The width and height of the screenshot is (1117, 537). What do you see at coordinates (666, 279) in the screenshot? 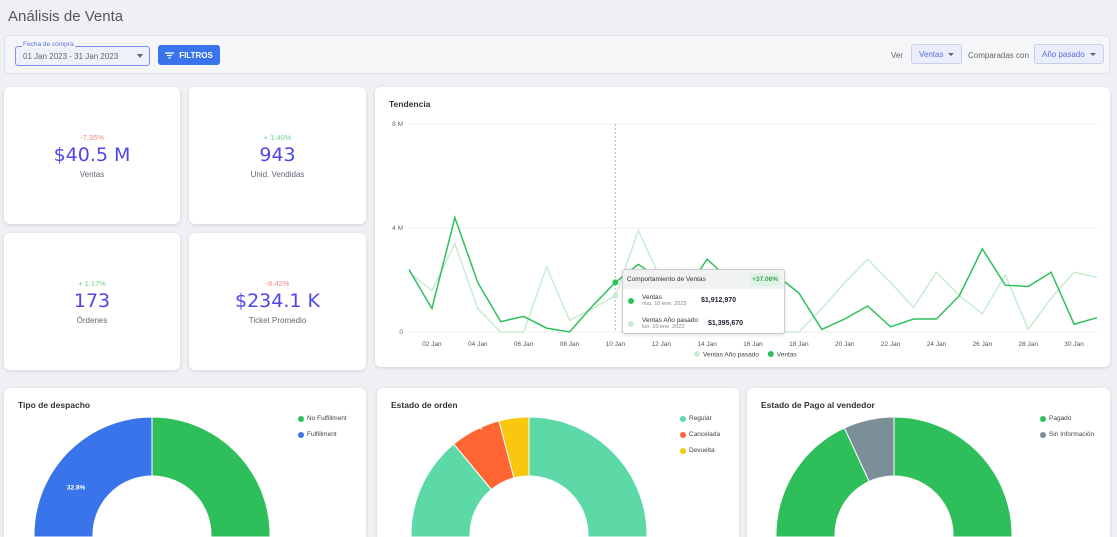
I see `tooltip-title: Comportamiento de Ventas` at bounding box center [666, 279].